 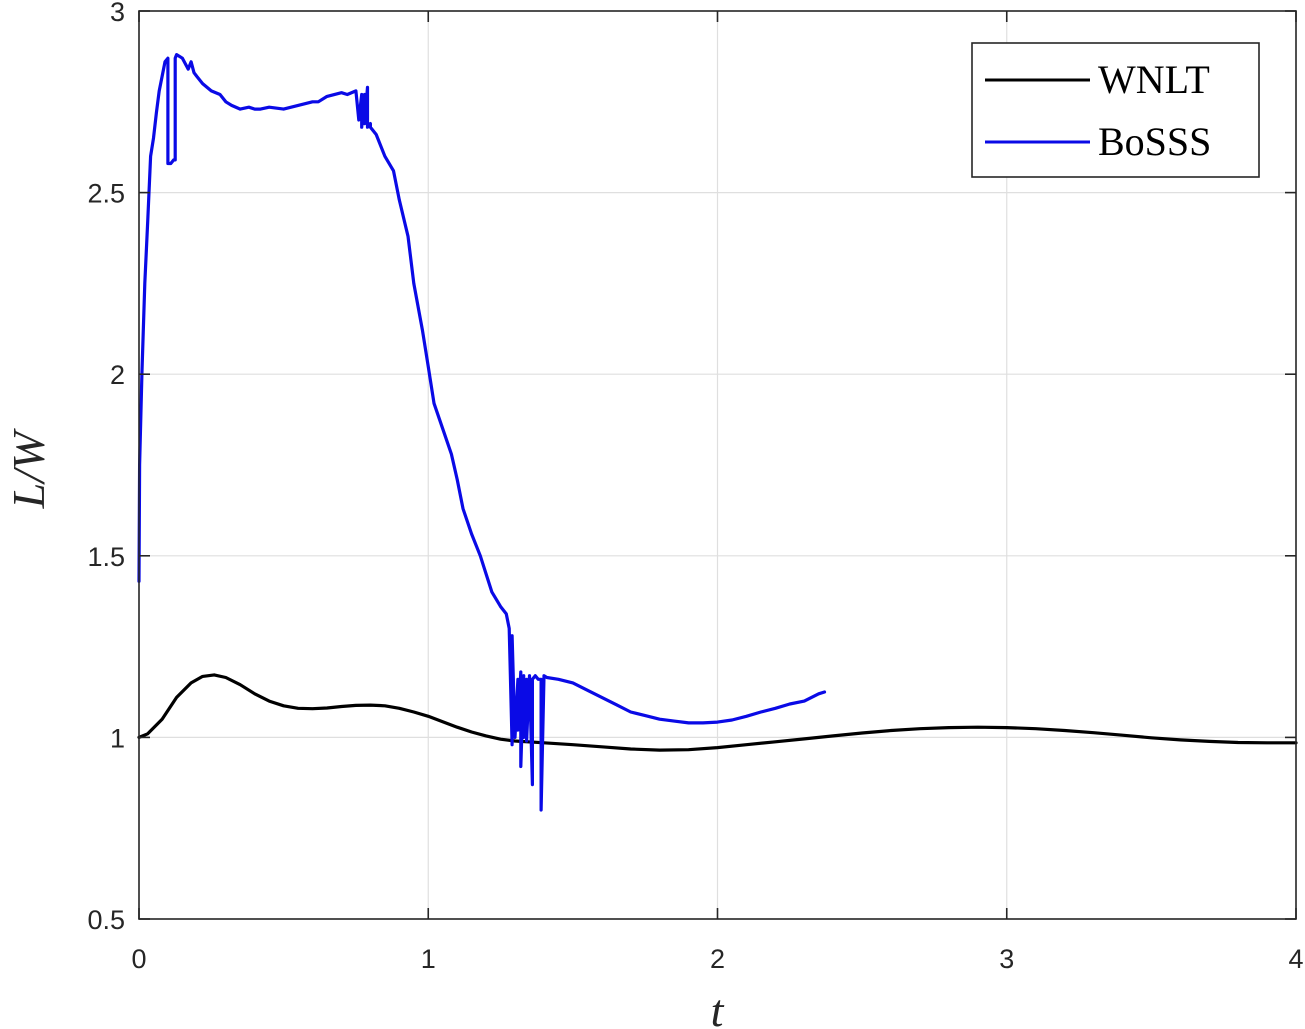 What do you see at coordinates (117, 13) in the screenshot?
I see `y-tick-label: 3` at bounding box center [117, 13].